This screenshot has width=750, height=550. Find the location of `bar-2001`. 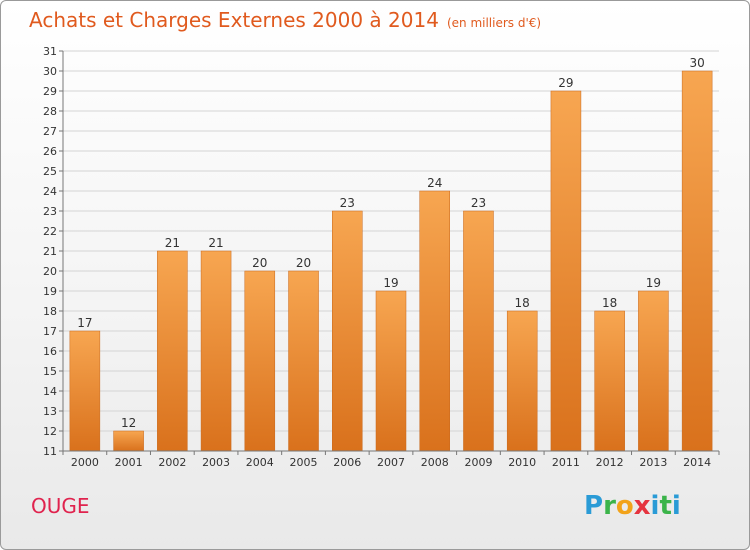

bar-2001 is located at coordinates (128, 441).